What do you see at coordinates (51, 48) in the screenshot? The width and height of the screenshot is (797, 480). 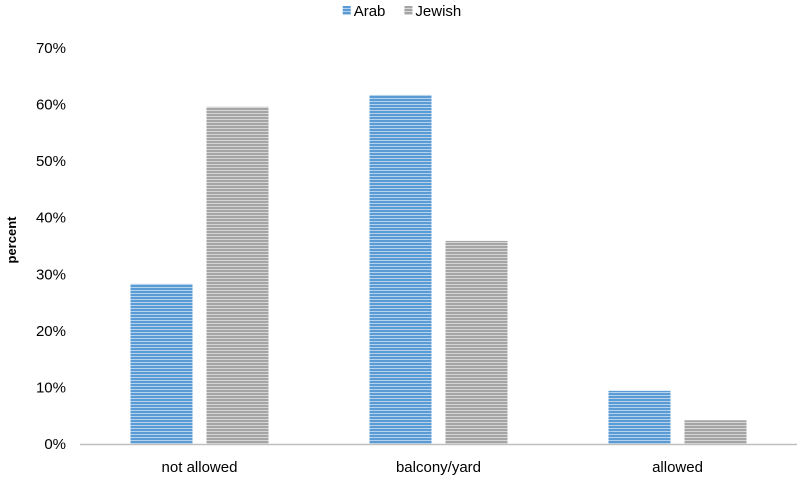 I see `y-tick-label: 70%` at bounding box center [51, 48].